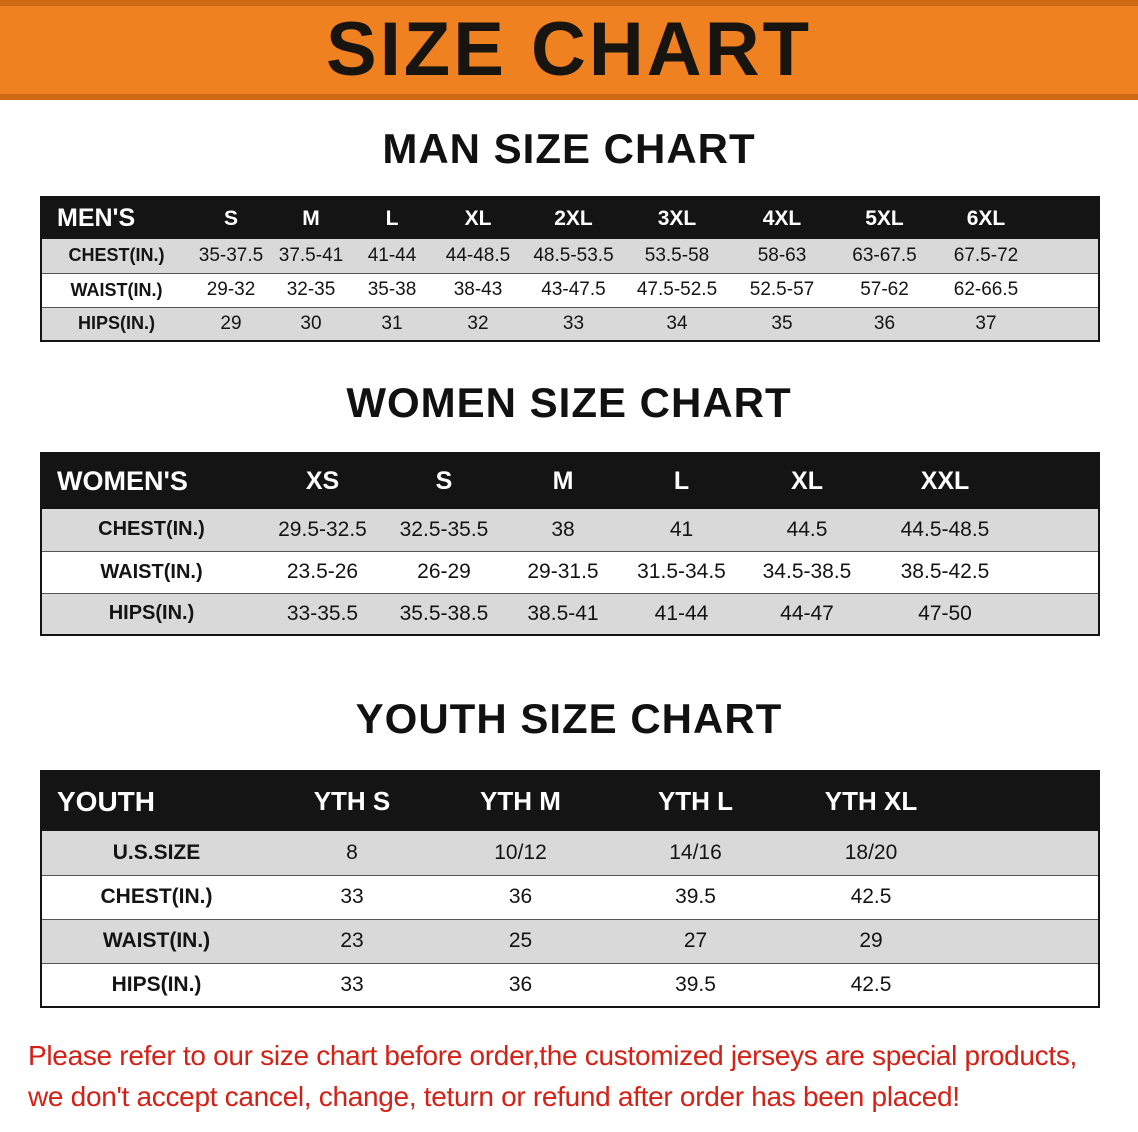 The width and height of the screenshot is (1138, 1132). Describe the element at coordinates (311, 255) in the screenshot. I see `data-cell: 37.5-41` at that location.